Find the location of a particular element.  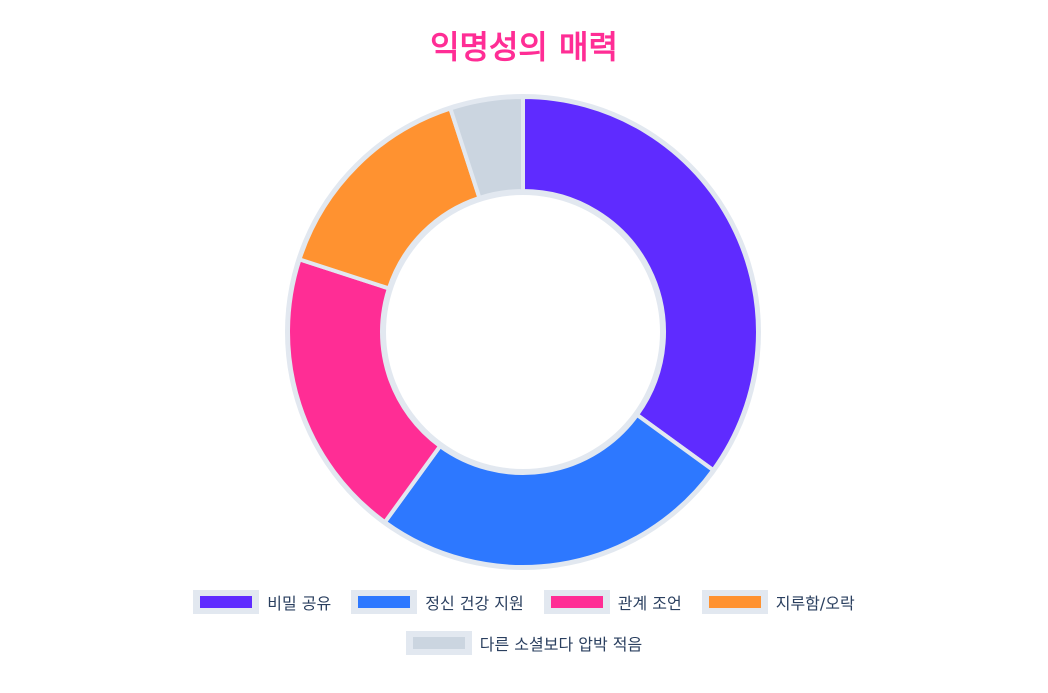

legend-label: 다른 소셜보다 압박 적음 is located at coordinates (561, 644).